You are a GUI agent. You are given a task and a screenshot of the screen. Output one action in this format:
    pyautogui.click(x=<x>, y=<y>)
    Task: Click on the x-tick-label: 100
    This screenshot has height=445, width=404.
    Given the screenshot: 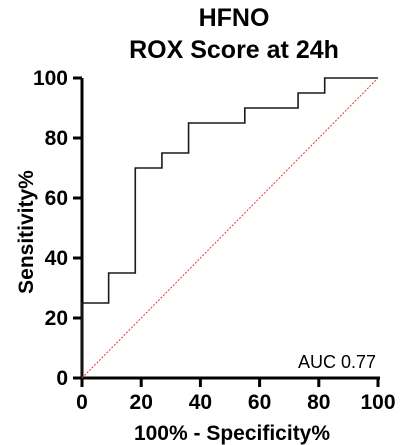 What is the action you would take?
    pyautogui.click(x=377, y=402)
    